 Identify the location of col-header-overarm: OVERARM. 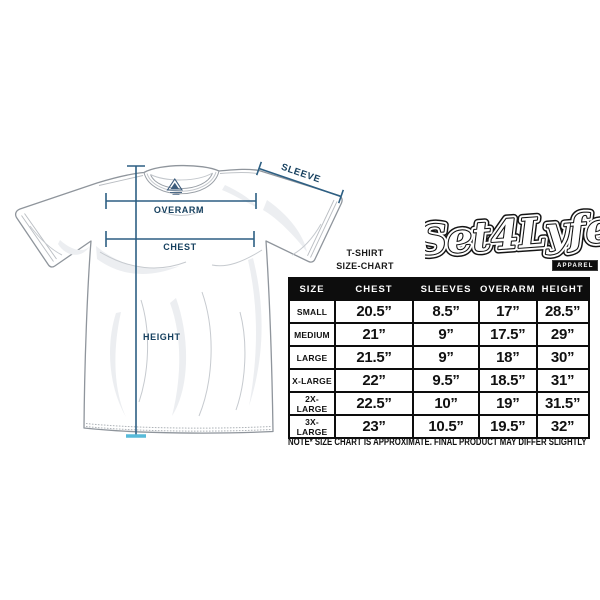
(508, 289).